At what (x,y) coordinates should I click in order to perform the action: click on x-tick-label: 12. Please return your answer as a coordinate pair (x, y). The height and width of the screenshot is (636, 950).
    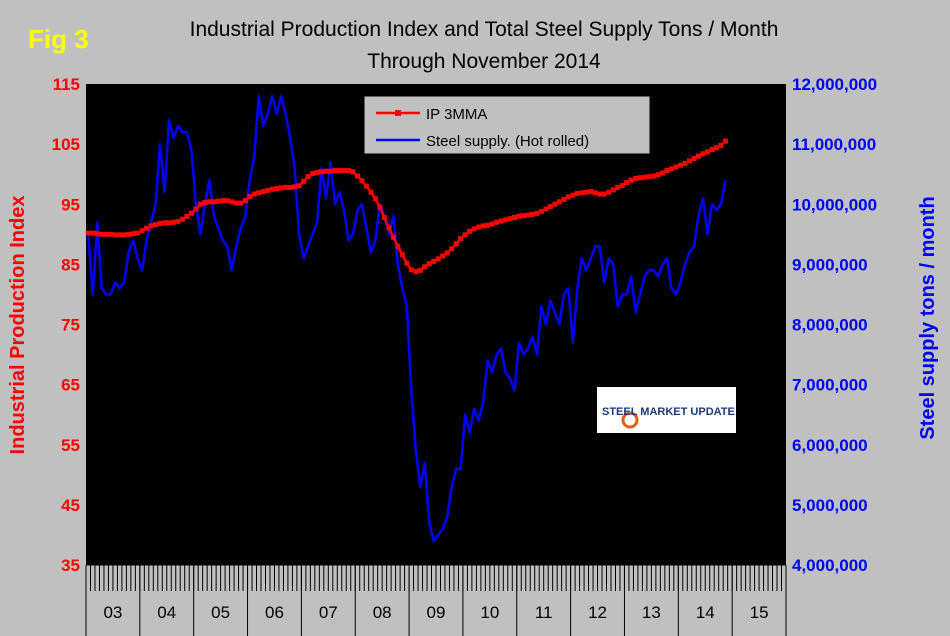
    Looking at the image, I should click on (597, 612).